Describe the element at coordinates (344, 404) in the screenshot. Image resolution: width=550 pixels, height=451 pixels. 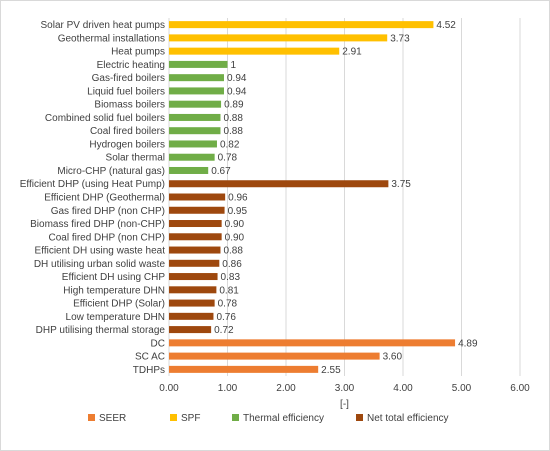
I see `x-axis-title: [-]` at that location.